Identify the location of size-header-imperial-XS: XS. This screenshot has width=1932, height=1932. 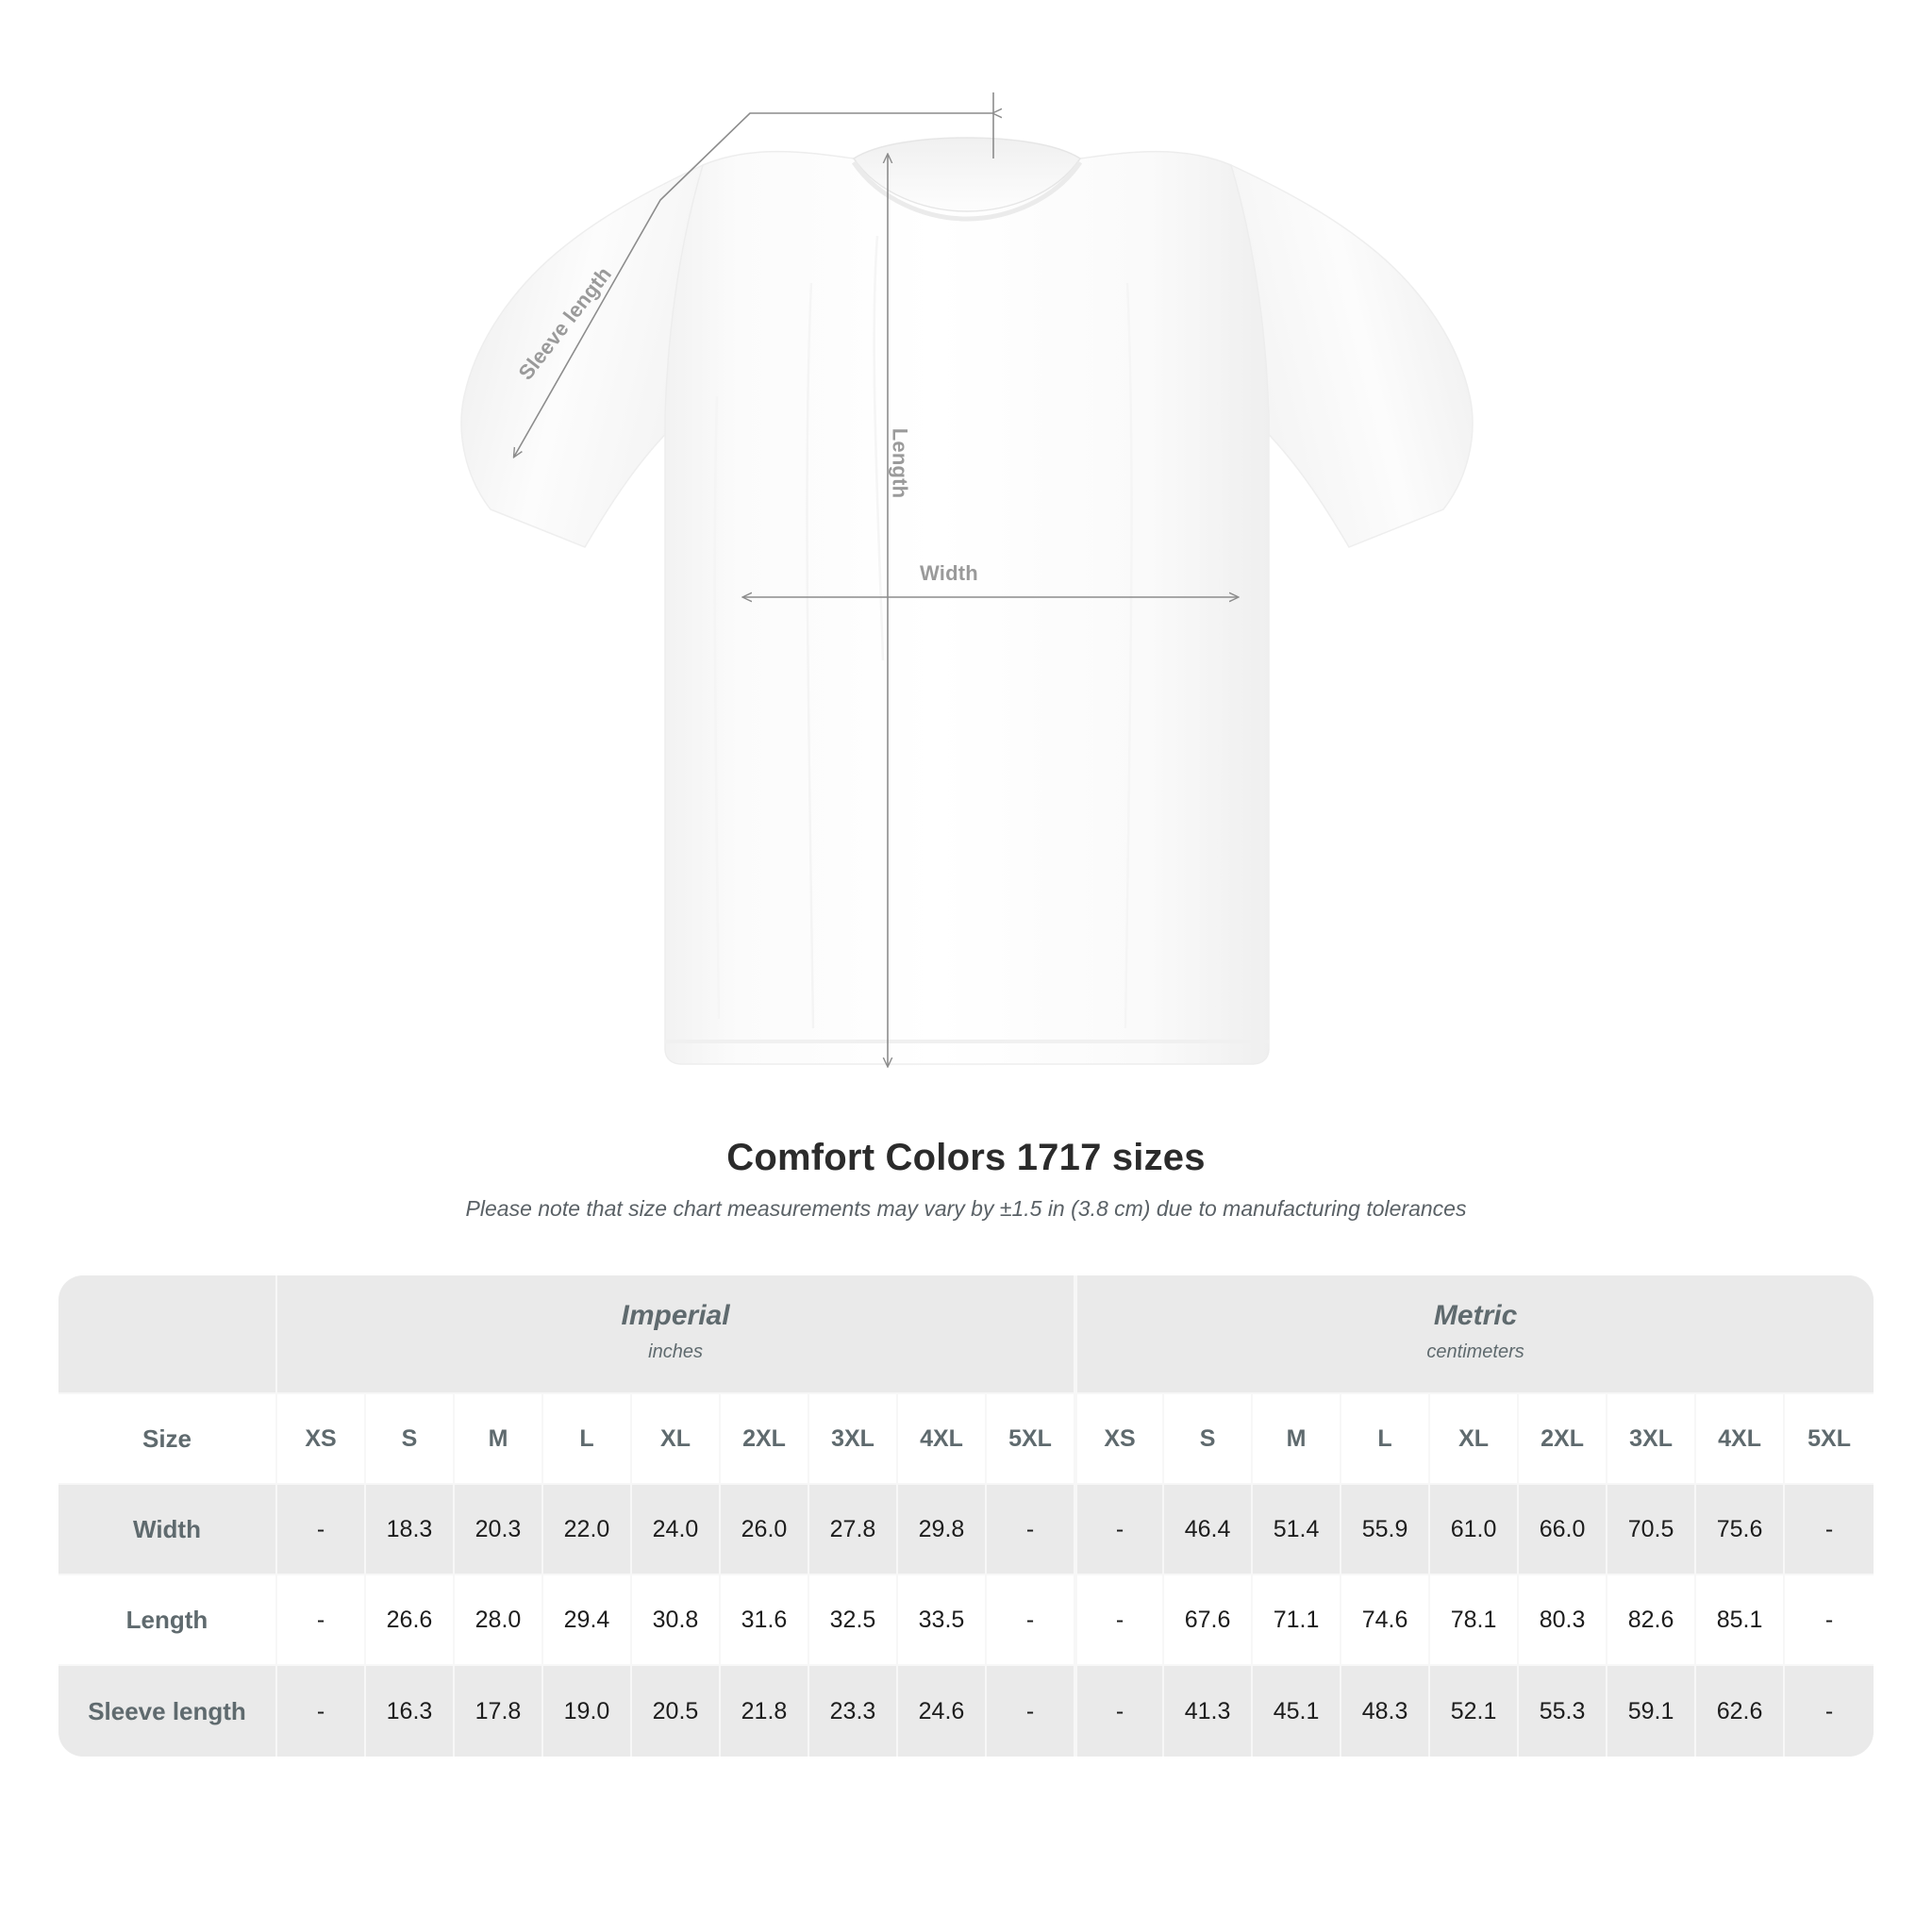
(321, 1439).